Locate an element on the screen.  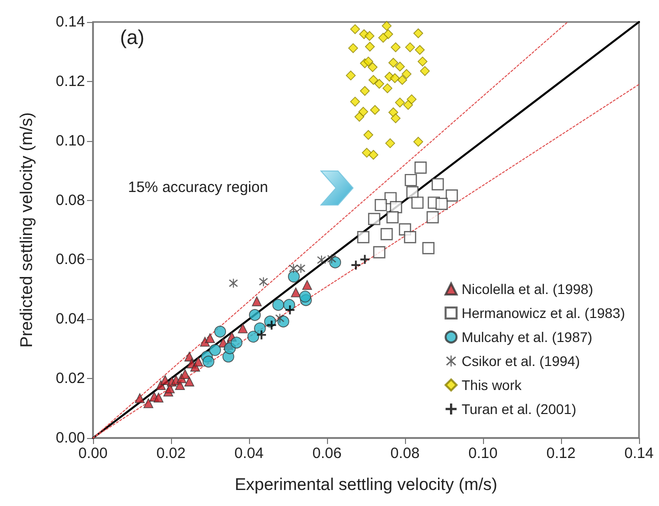
y-tick-label: 0.10 is located at coordinates (70, 141).